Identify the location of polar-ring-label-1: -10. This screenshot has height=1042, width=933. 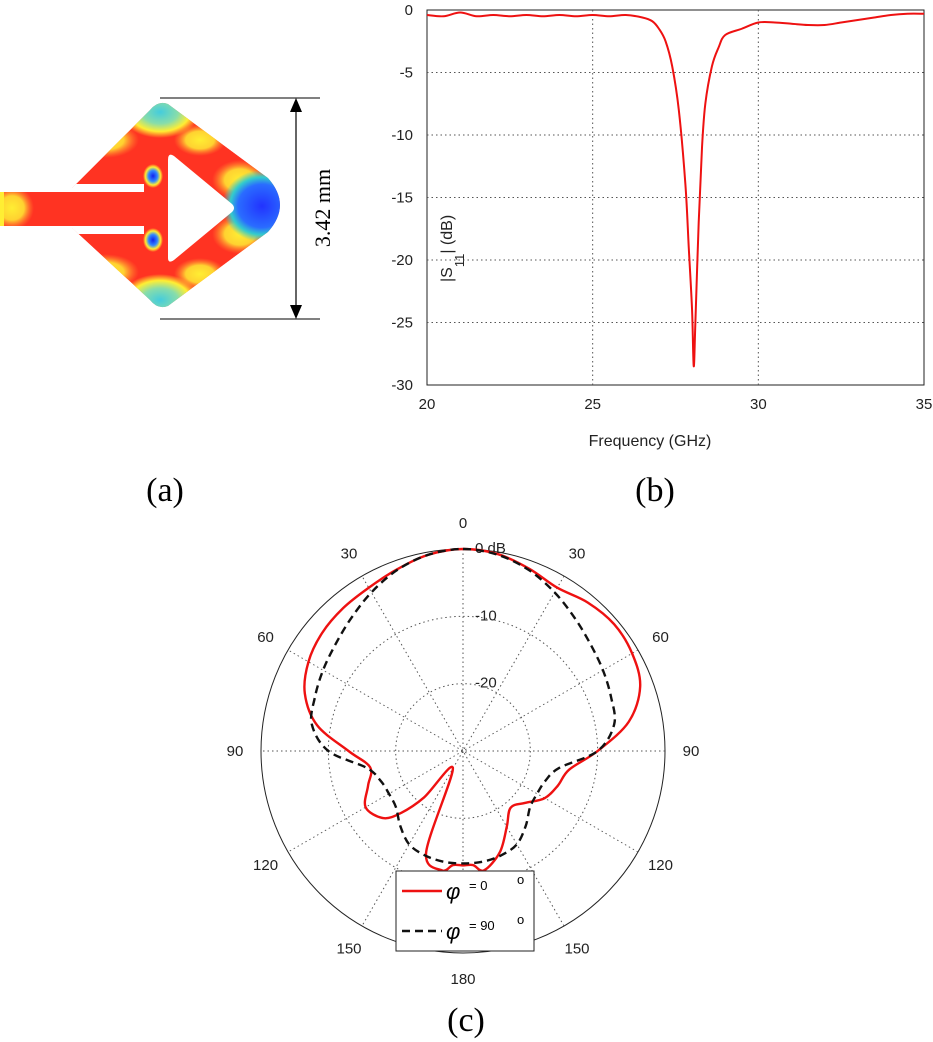
(486, 615).